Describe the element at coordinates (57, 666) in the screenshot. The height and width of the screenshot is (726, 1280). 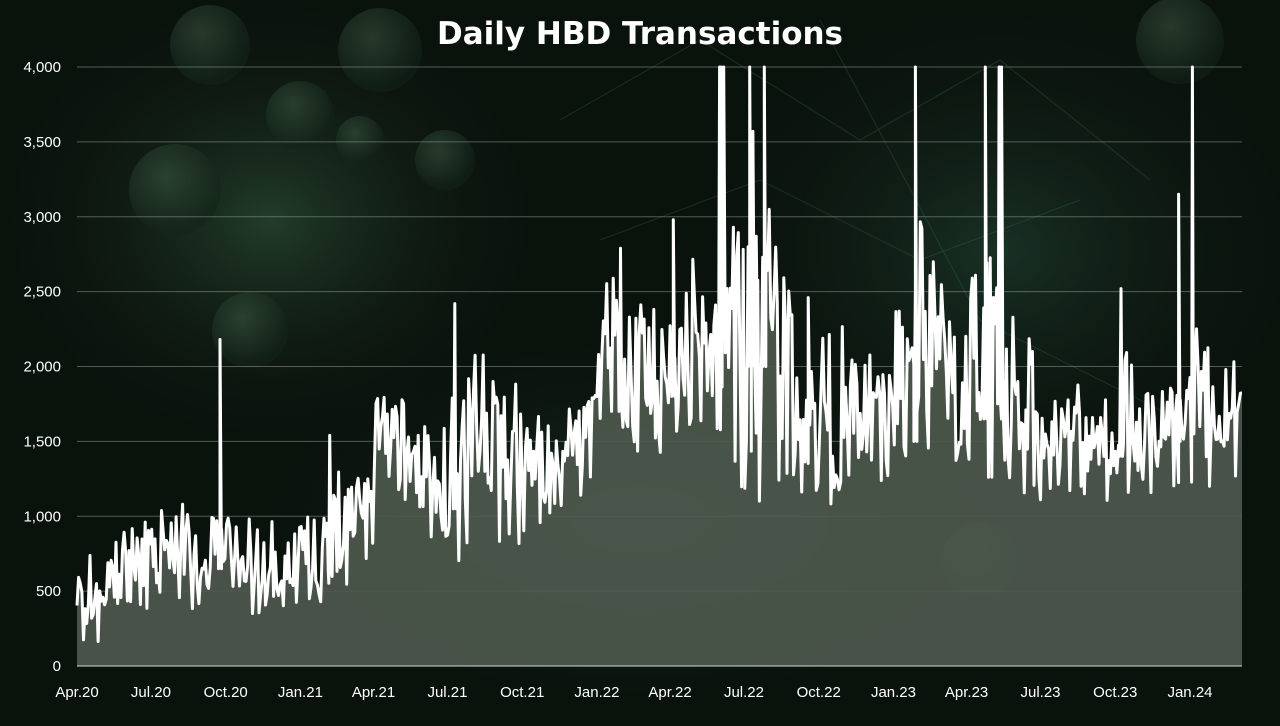
I see `y-tick-label: 0` at that location.